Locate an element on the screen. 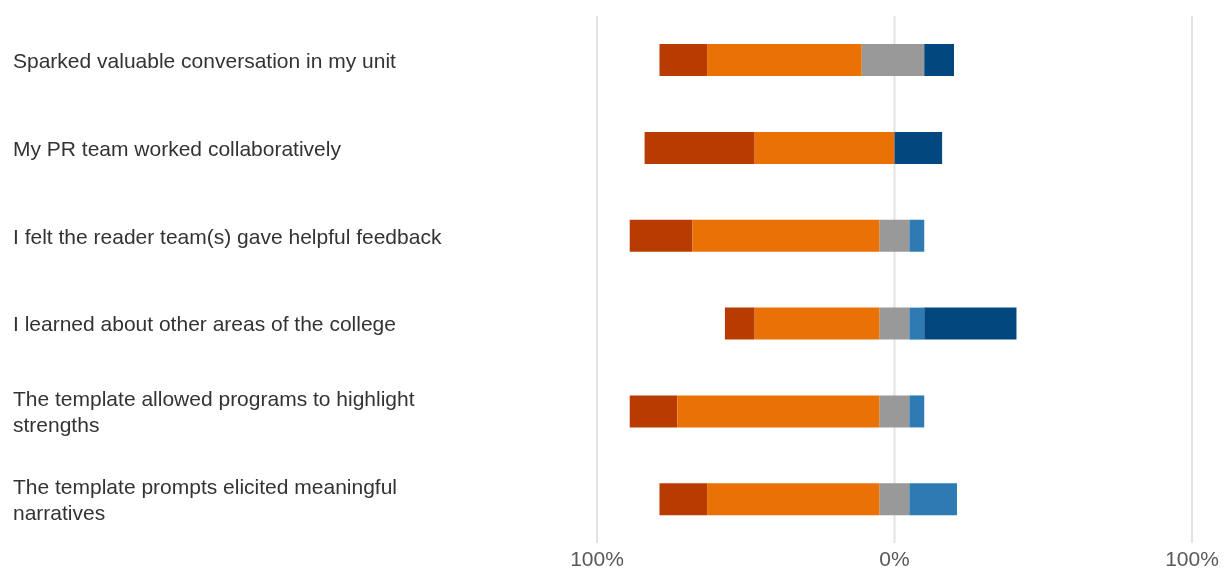  y-tick-label: I learned about other areas of the college is located at coordinates (204, 323).